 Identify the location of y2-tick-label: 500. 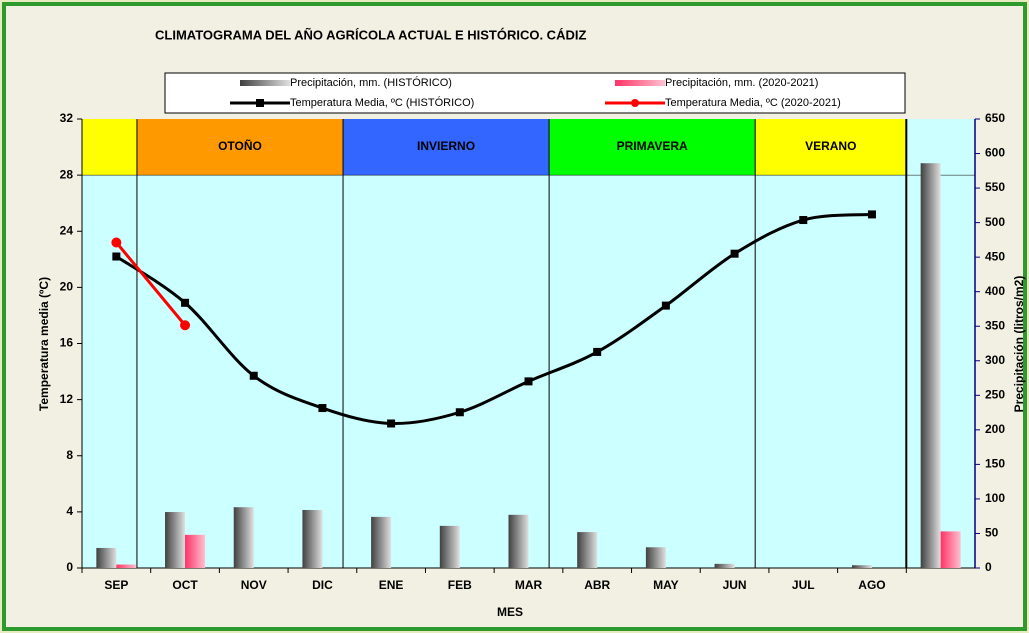
(995, 222).